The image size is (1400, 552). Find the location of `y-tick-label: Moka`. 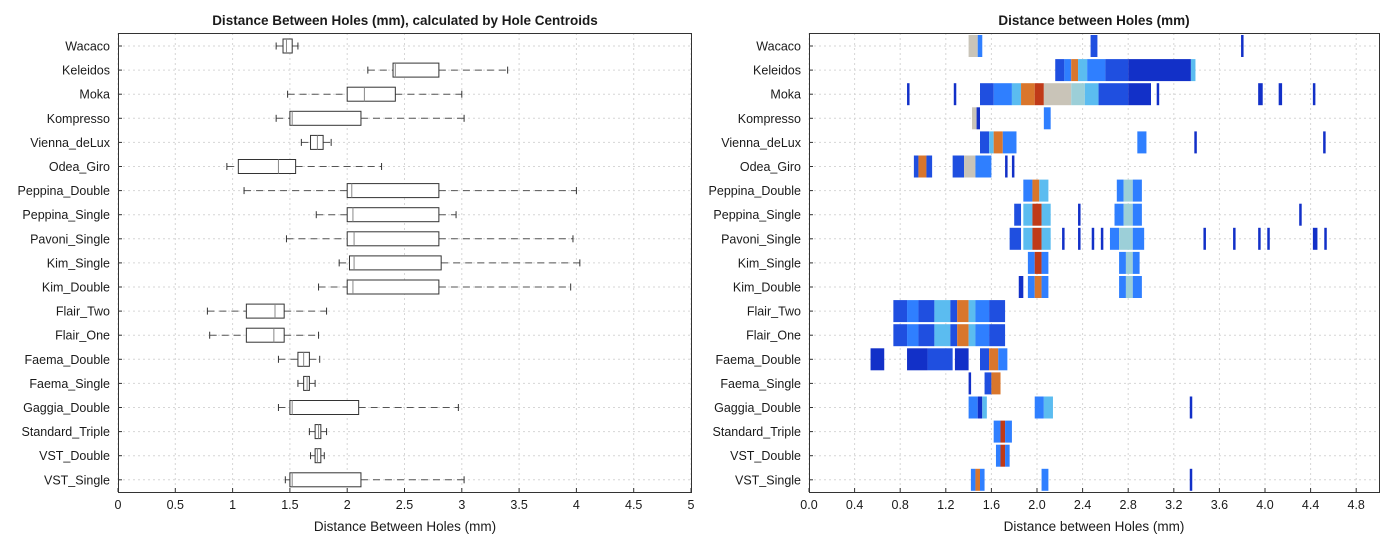

y-tick-label: Moka is located at coordinates (785, 95).